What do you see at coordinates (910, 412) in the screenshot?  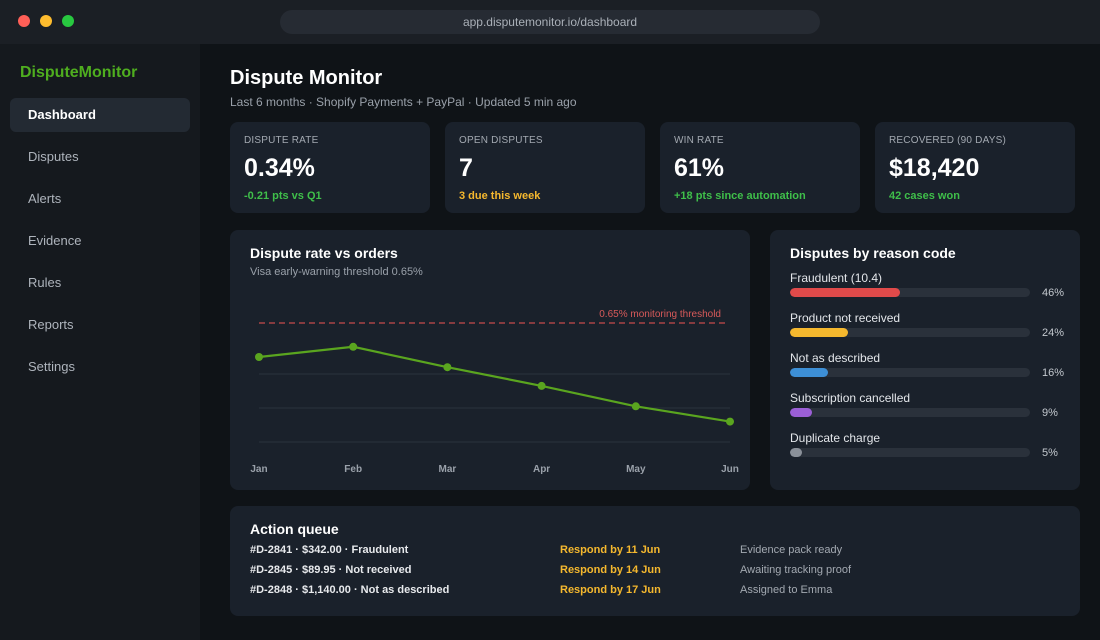 I see `reason-bar-subscription-cancelled` at bounding box center [910, 412].